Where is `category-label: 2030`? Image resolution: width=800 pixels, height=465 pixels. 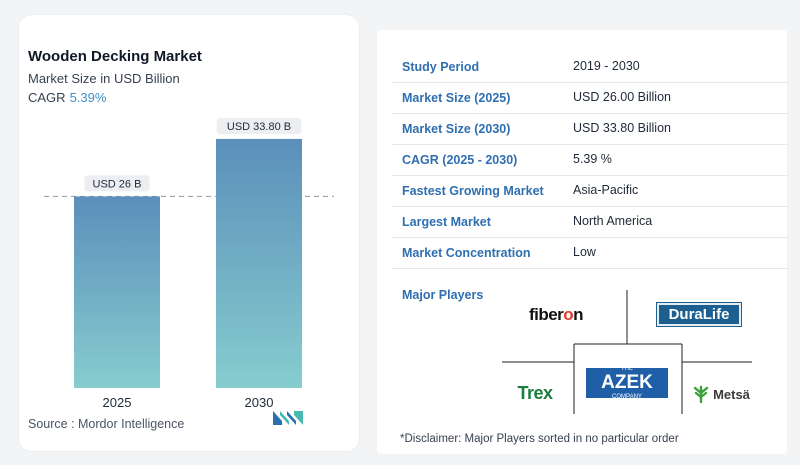
category-label: 2030 is located at coordinates (259, 402).